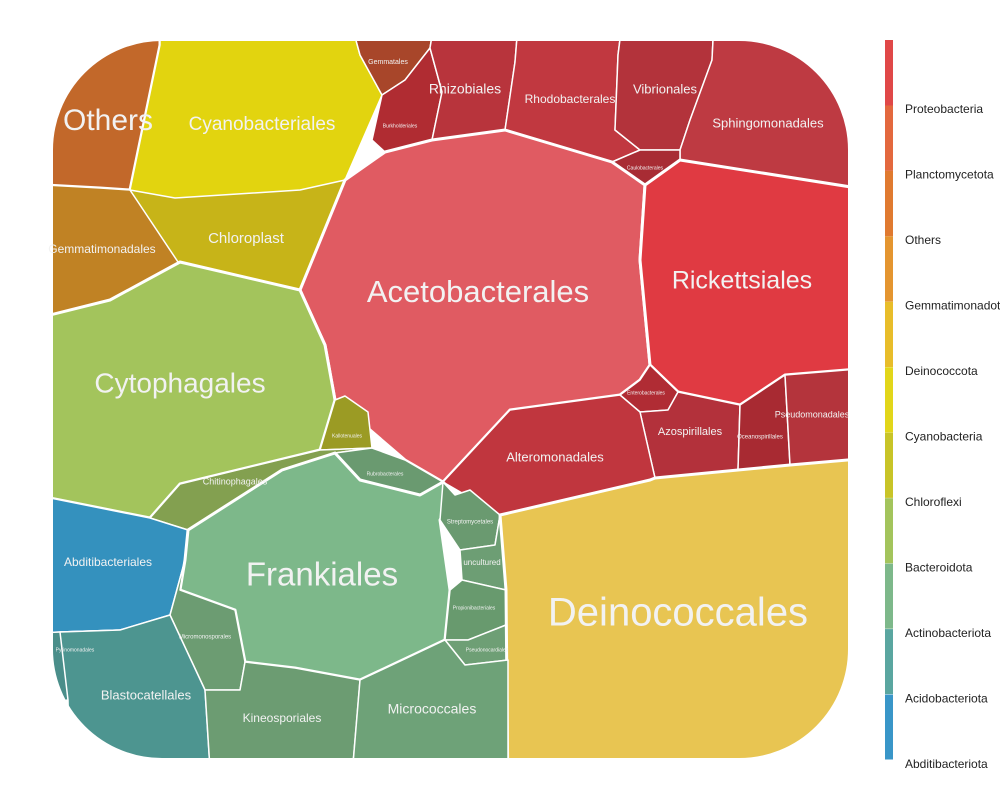 Image resolution: width=1000 pixels, height=800 pixels. I want to click on legend-swatch-actinobacteriota, so click(889, 596).